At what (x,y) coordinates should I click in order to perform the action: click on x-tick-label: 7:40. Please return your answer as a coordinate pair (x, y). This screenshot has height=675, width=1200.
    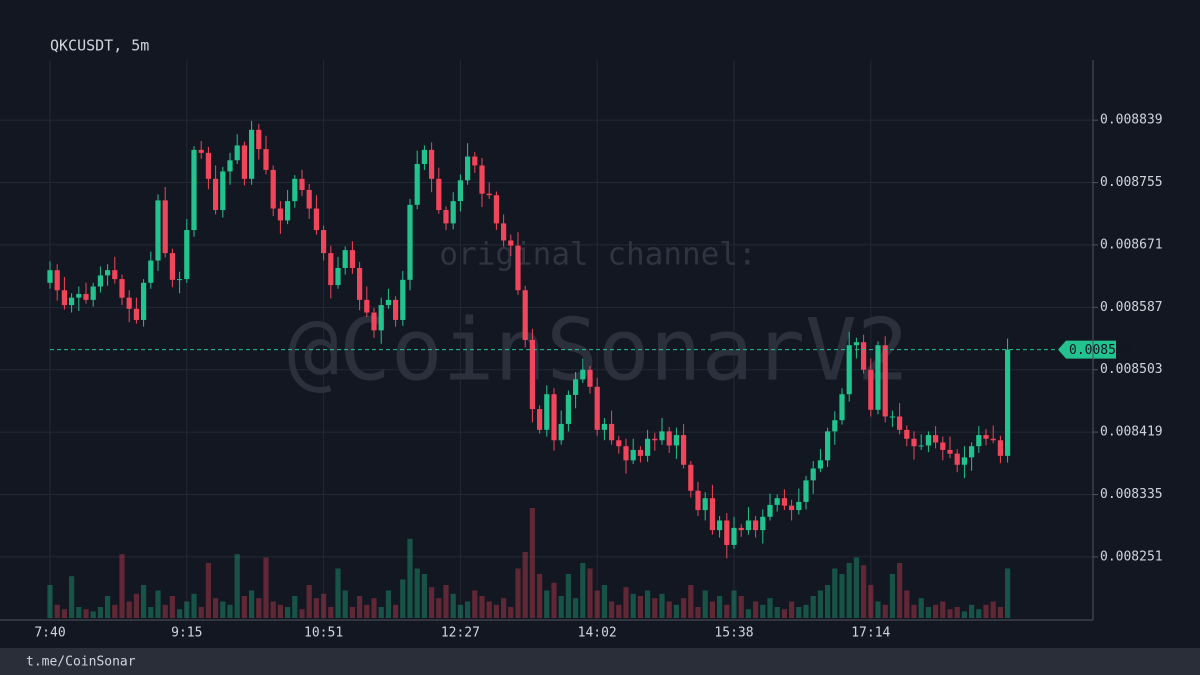
    Looking at the image, I should click on (49, 633).